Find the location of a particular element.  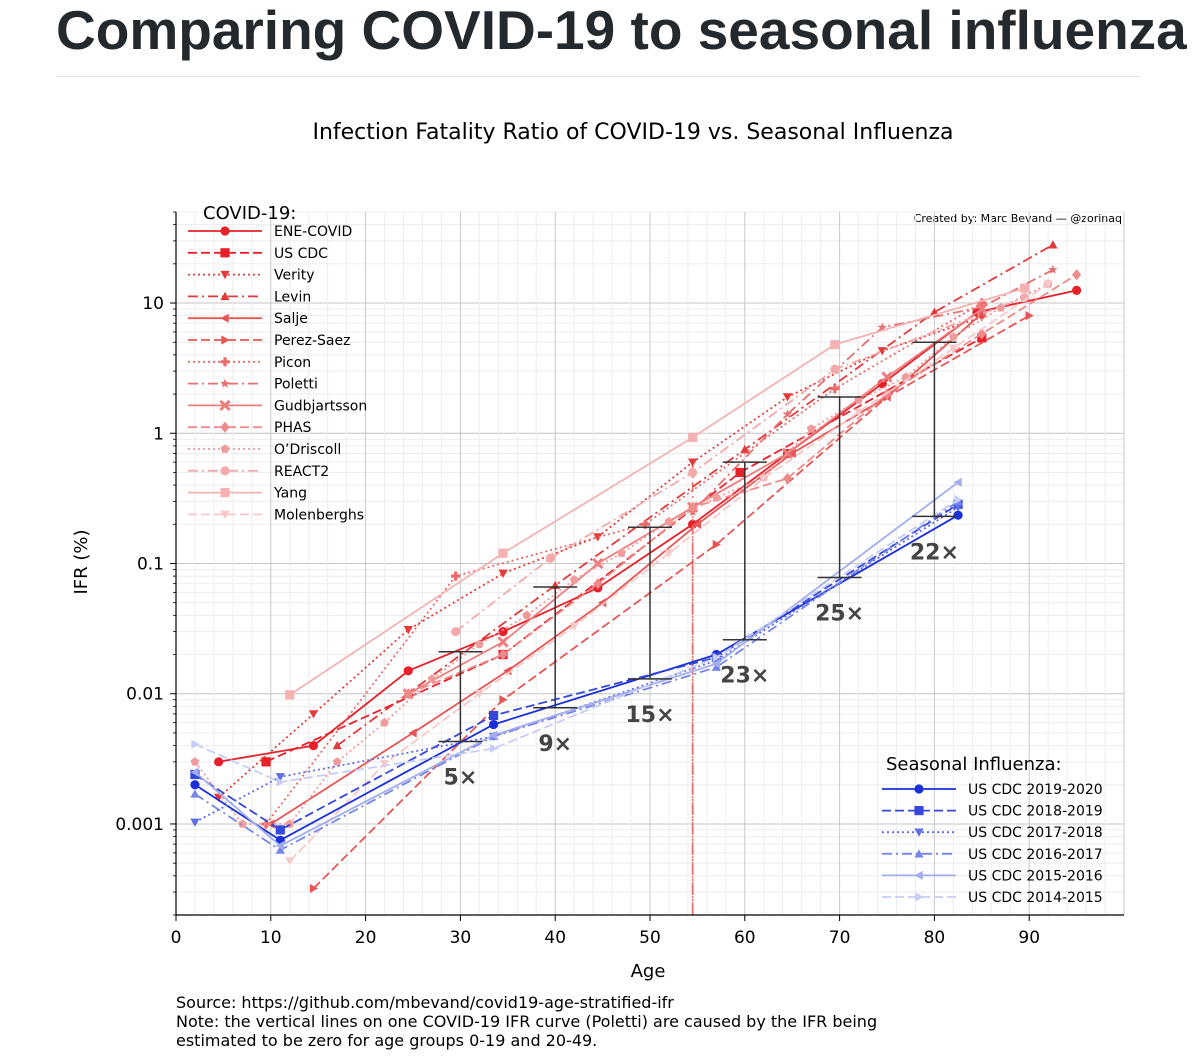

legend-label: Levin is located at coordinates (292, 297).